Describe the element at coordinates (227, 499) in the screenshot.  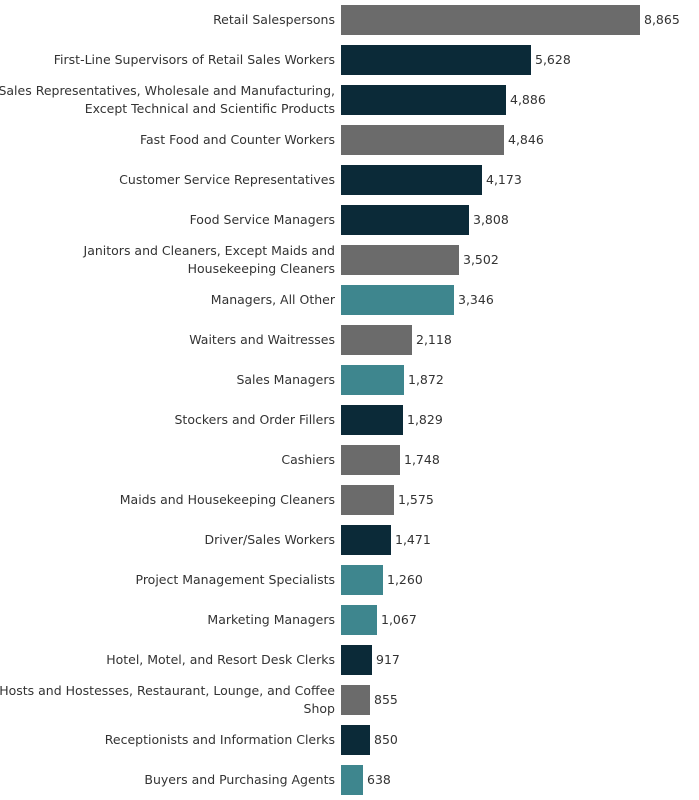
I see `category-label: Maids and Housekeeping Cleaners` at that location.